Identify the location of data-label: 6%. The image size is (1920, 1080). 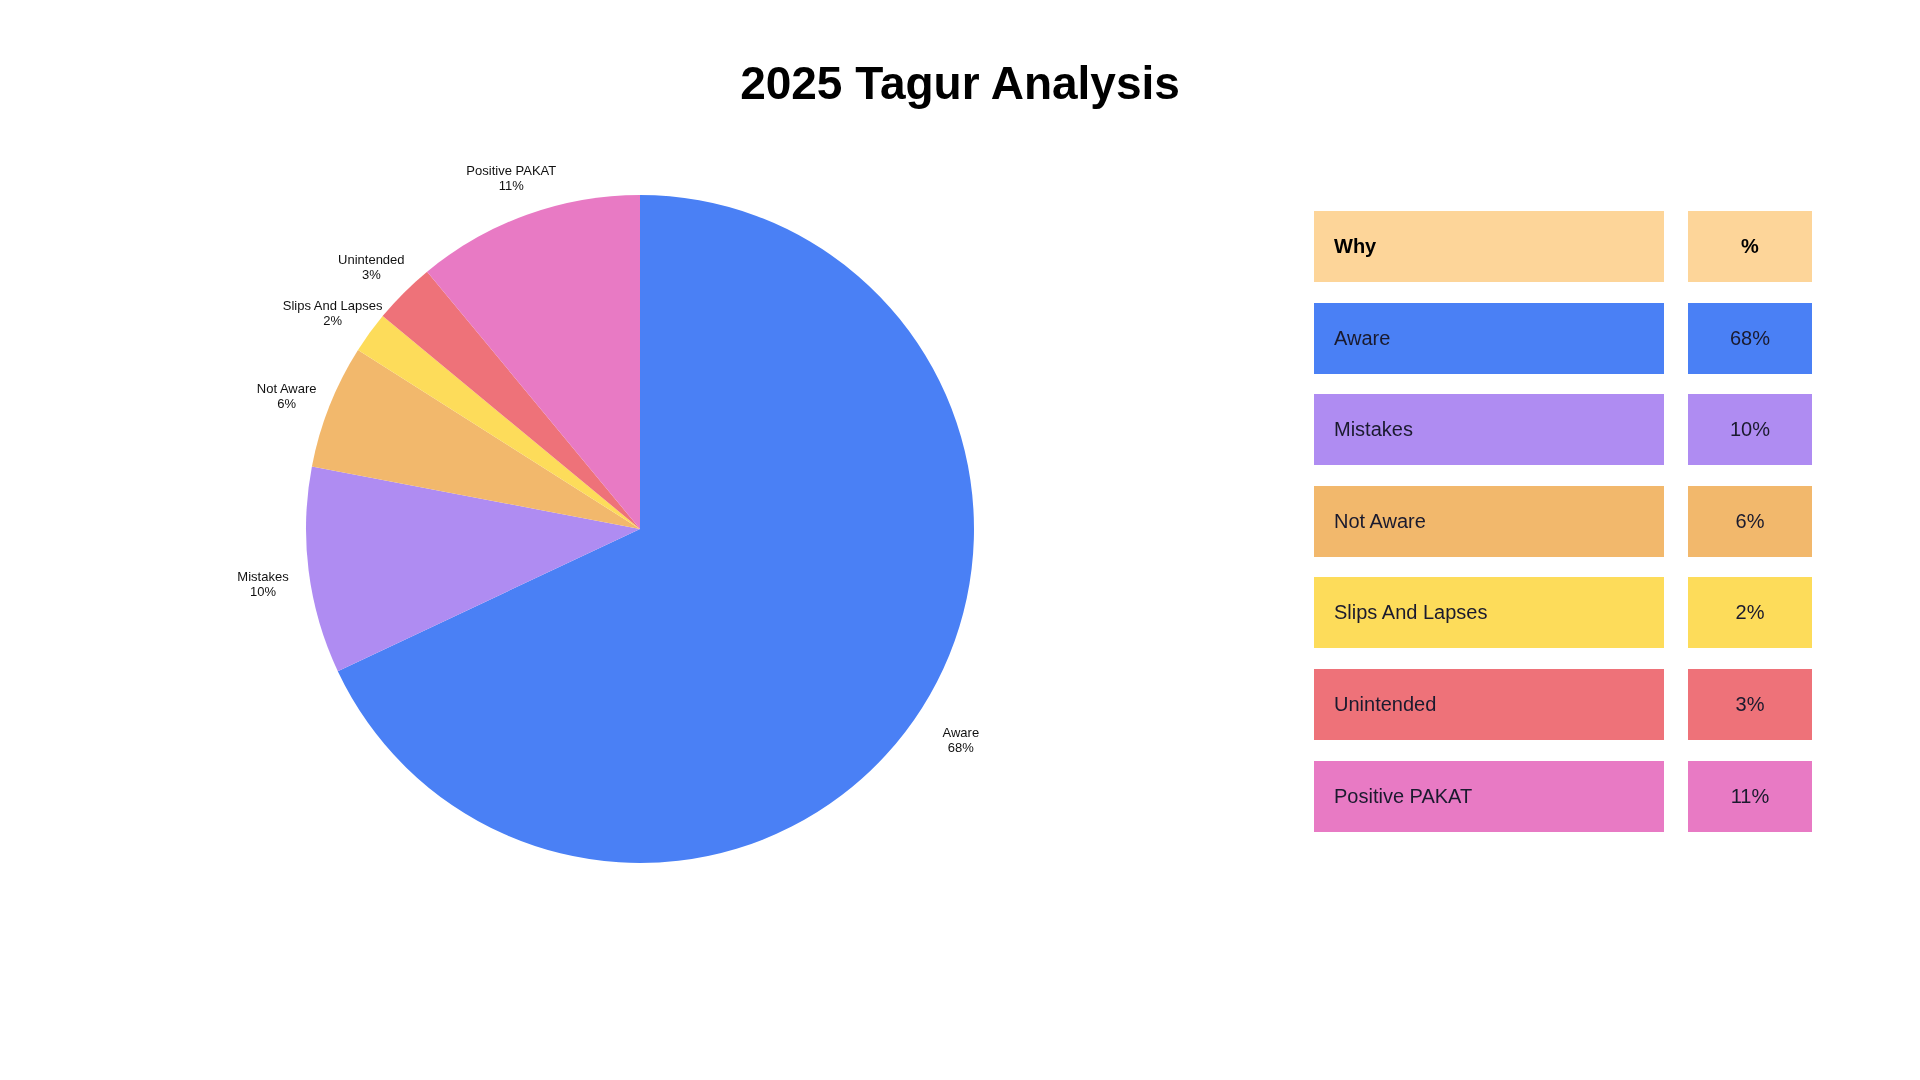
(287, 404).